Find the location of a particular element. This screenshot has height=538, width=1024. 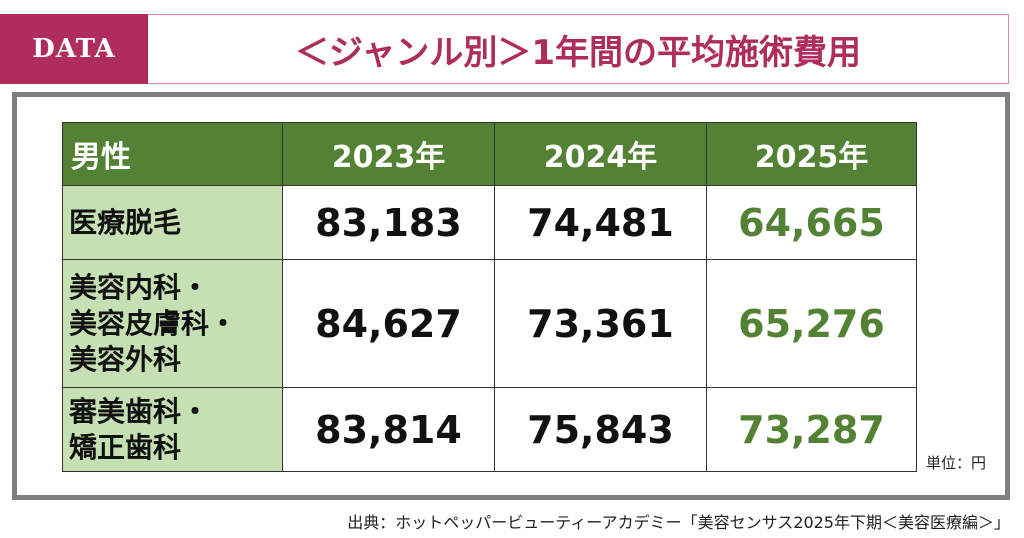

header-band: DATA ＜ジャンル別＞1年間の平均施術費用 is located at coordinates (505, 49).